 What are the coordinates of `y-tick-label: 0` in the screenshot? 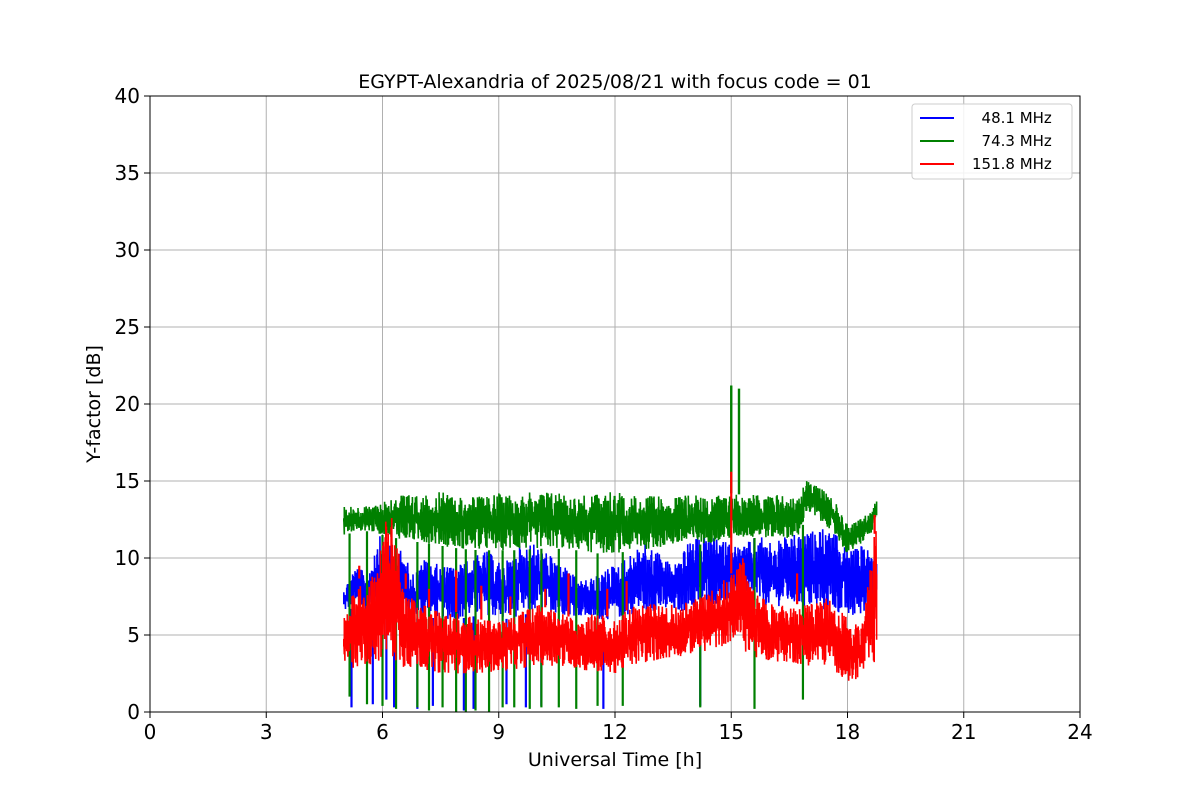 It's located at (133, 712).